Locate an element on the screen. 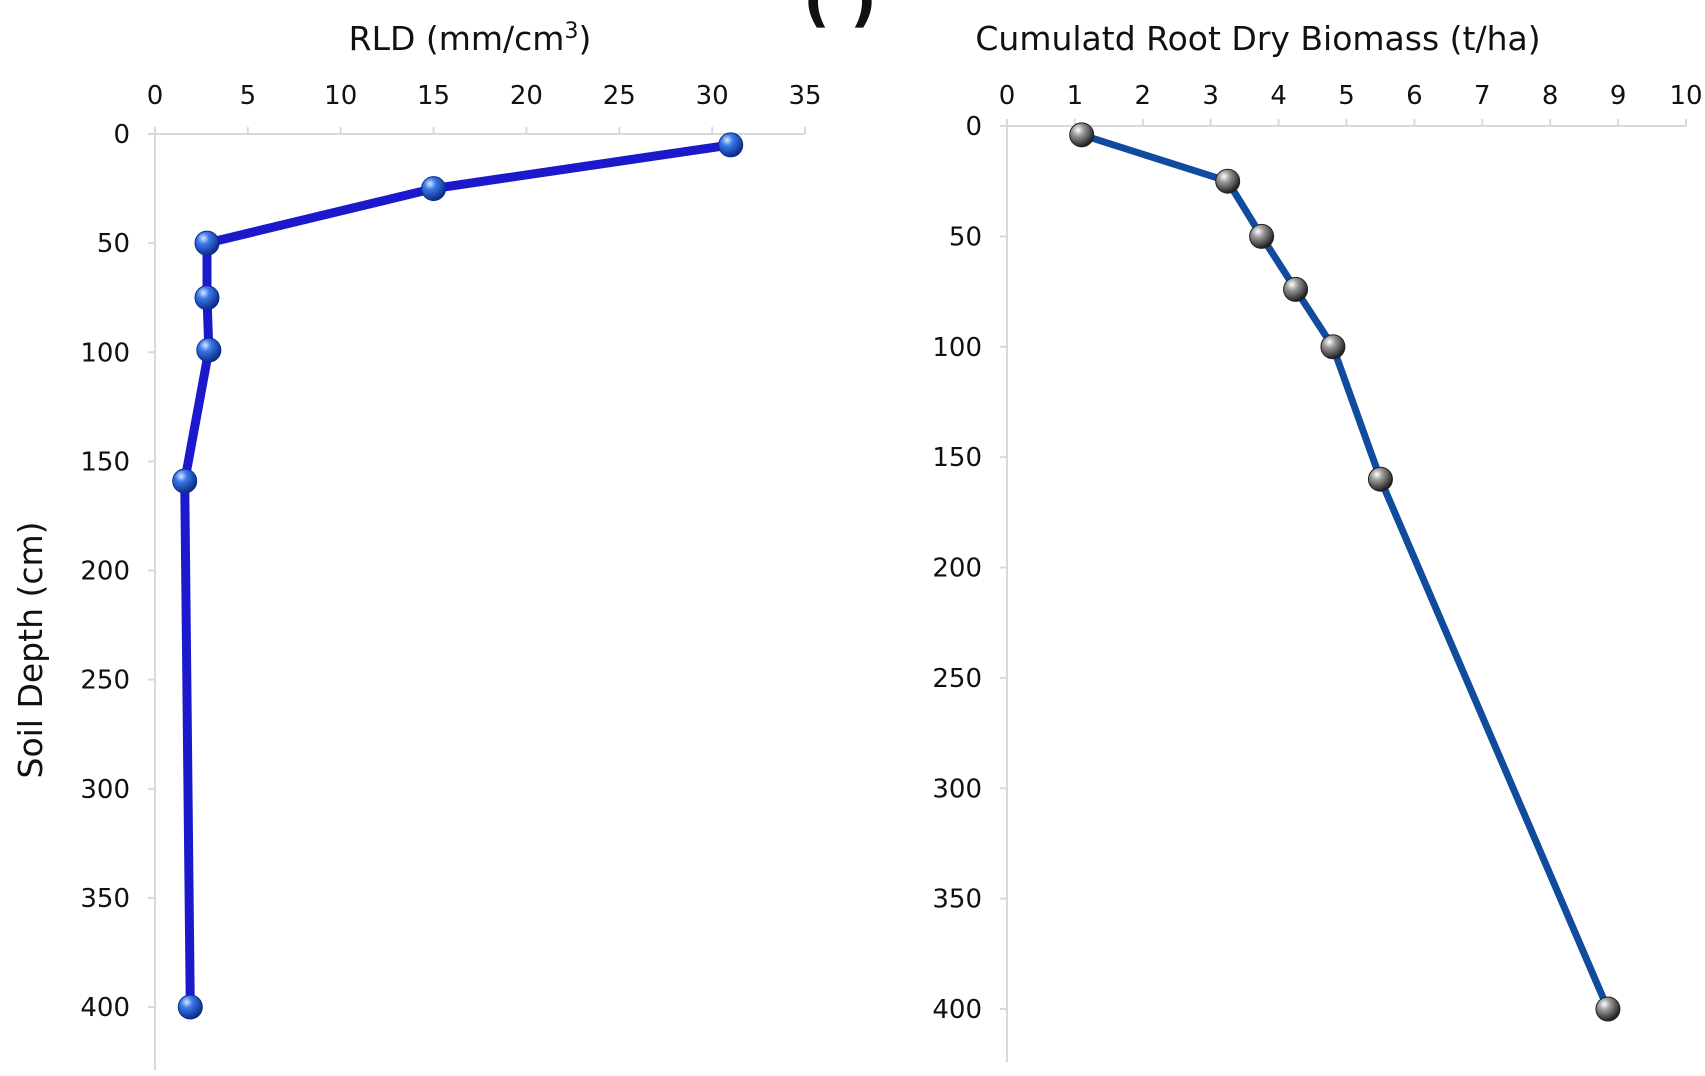 This screenshot has height=1076, width=1705. biomass-y-tick-label: 250 is located at coordinates (957, 679).